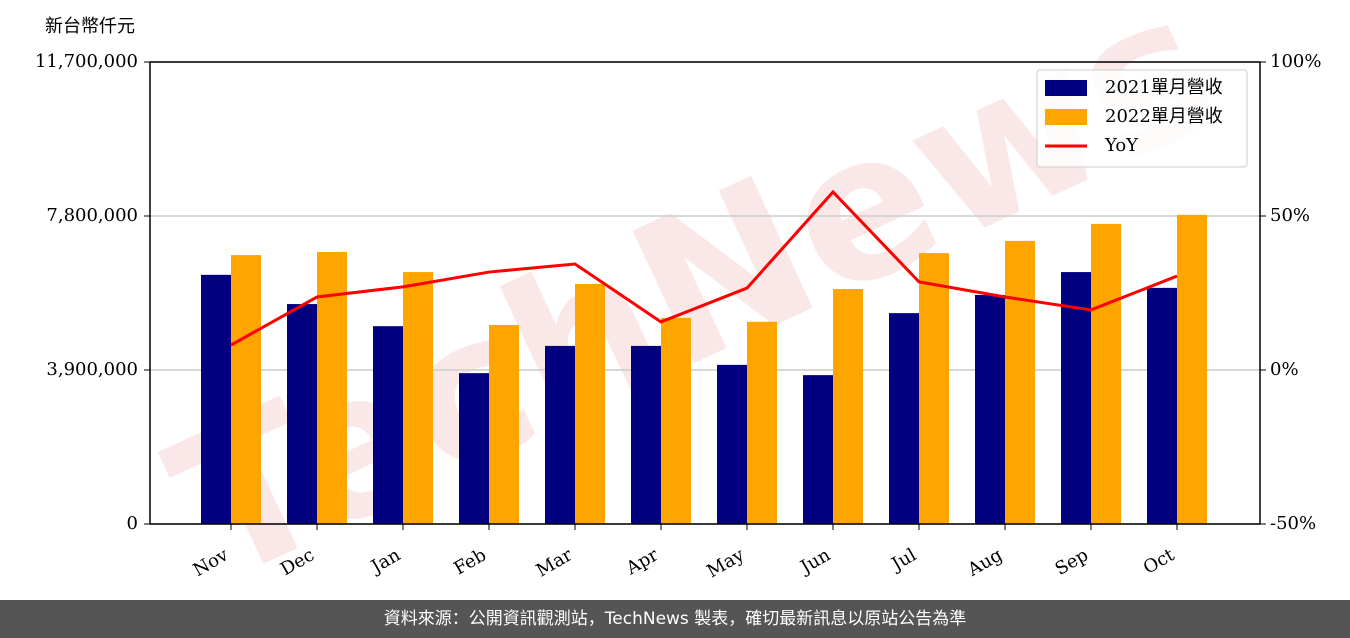 Image resolution: width=1350 pixels, height=638 pixels. I want to click on legend-label: YoY, so click(1121, 145).